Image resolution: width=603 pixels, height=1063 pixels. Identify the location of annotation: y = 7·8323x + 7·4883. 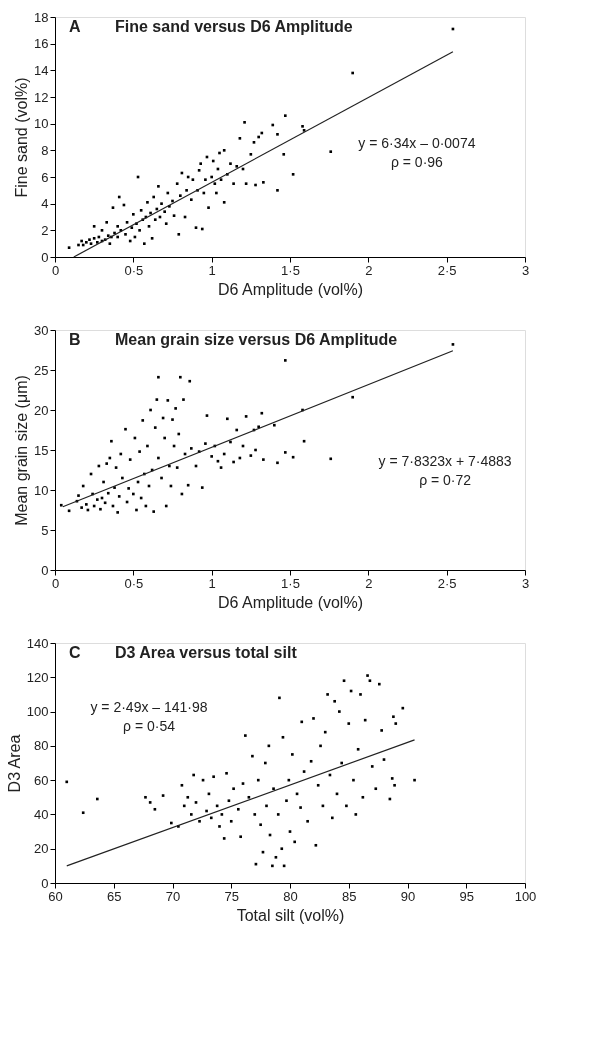
(445, 461).